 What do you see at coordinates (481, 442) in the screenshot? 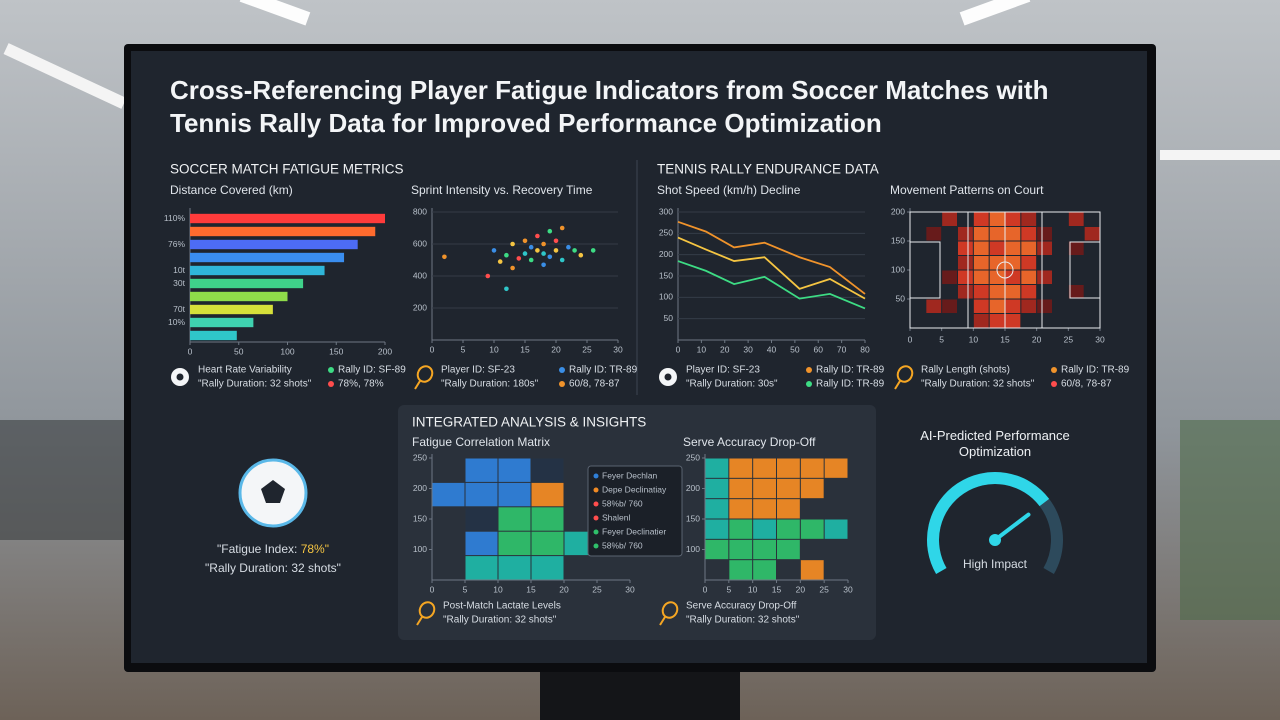
I see `chart-title: Fatigue Correlation Matrix` at bounding box center [481, 442].